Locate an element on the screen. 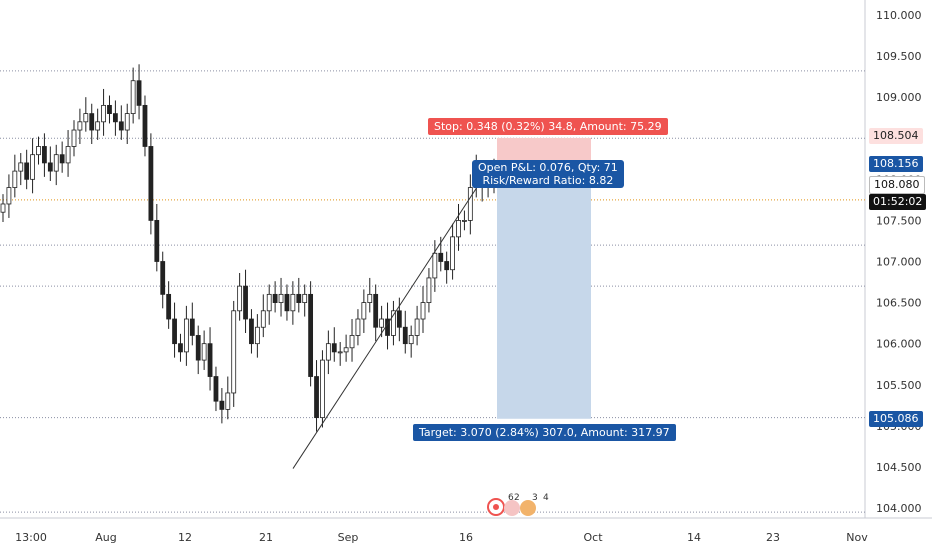 The height and width of the screenshot is (550, 932). event-count: 3 is located at coordinates (535, 498).